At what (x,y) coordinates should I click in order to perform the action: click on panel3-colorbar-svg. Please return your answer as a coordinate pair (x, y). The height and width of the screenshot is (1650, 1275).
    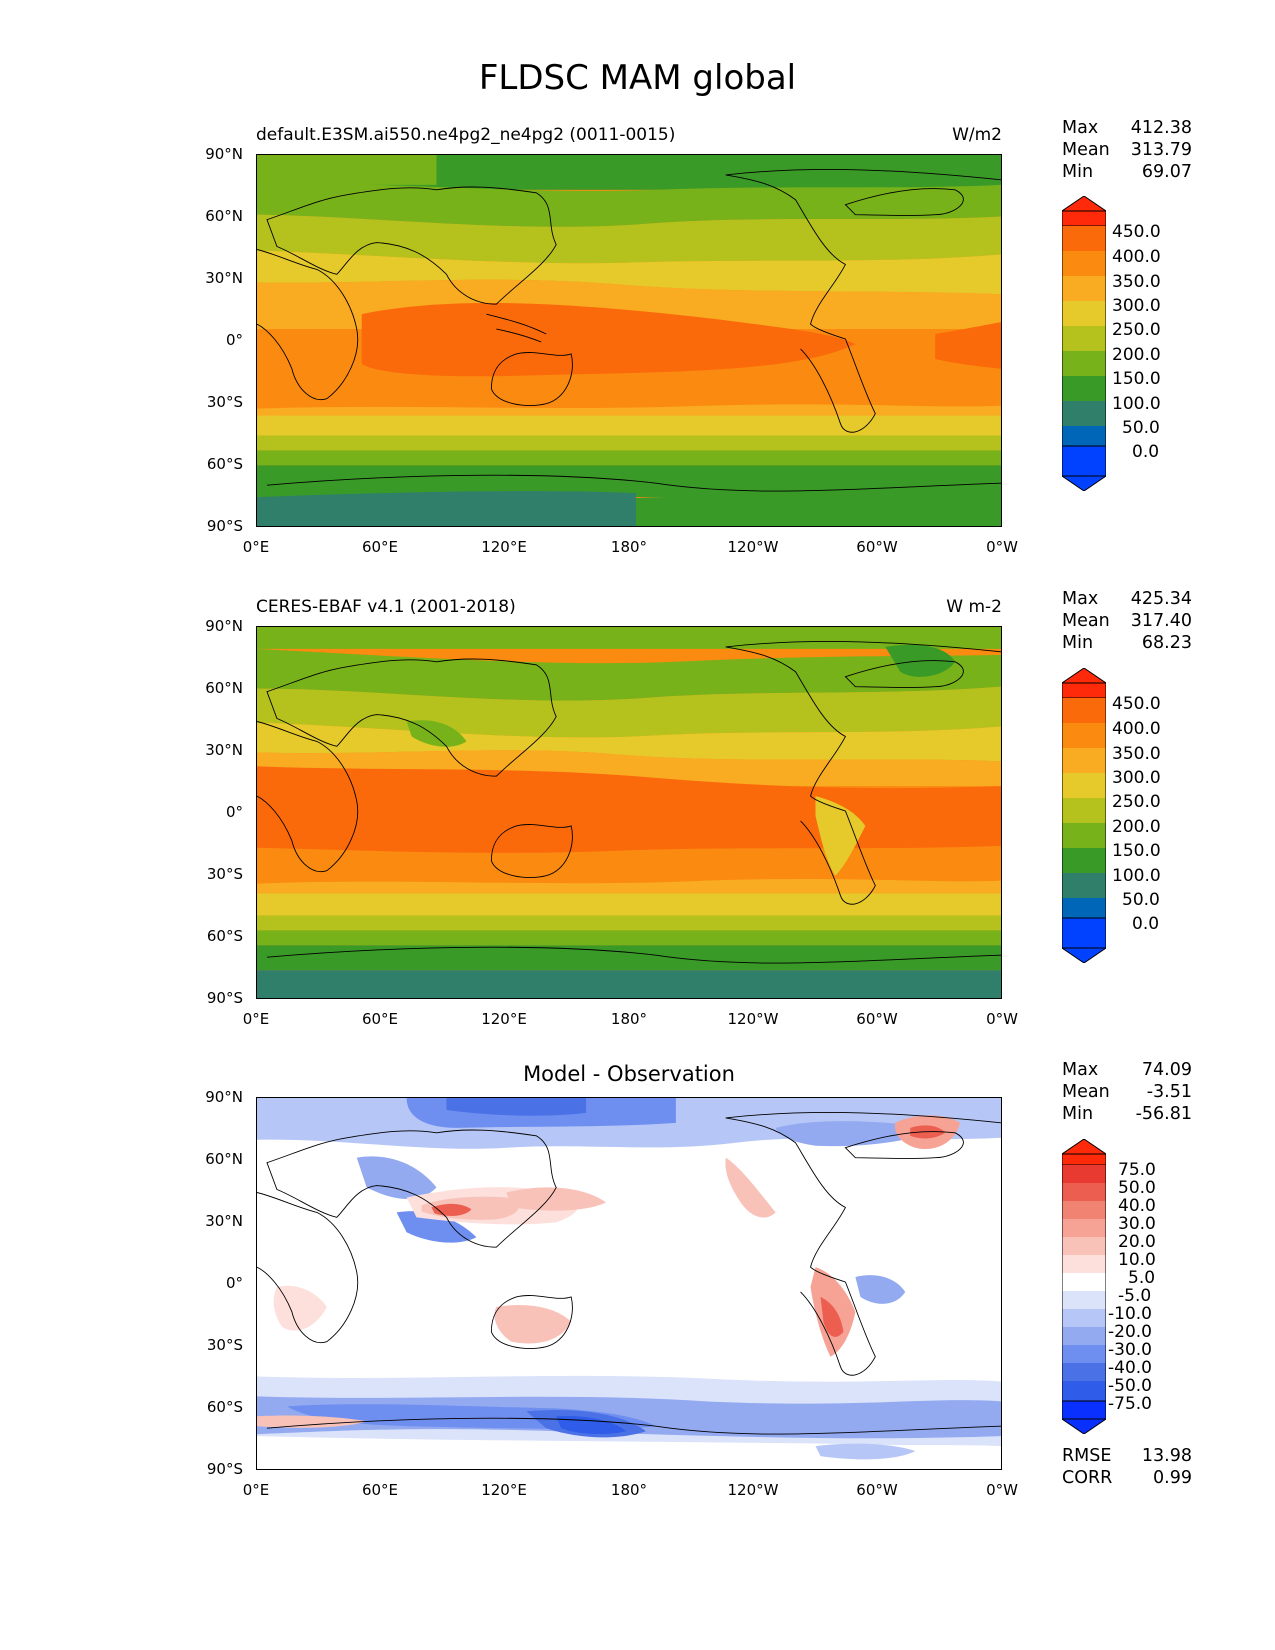
    Looking at the image, I should click on (1084, 1286).